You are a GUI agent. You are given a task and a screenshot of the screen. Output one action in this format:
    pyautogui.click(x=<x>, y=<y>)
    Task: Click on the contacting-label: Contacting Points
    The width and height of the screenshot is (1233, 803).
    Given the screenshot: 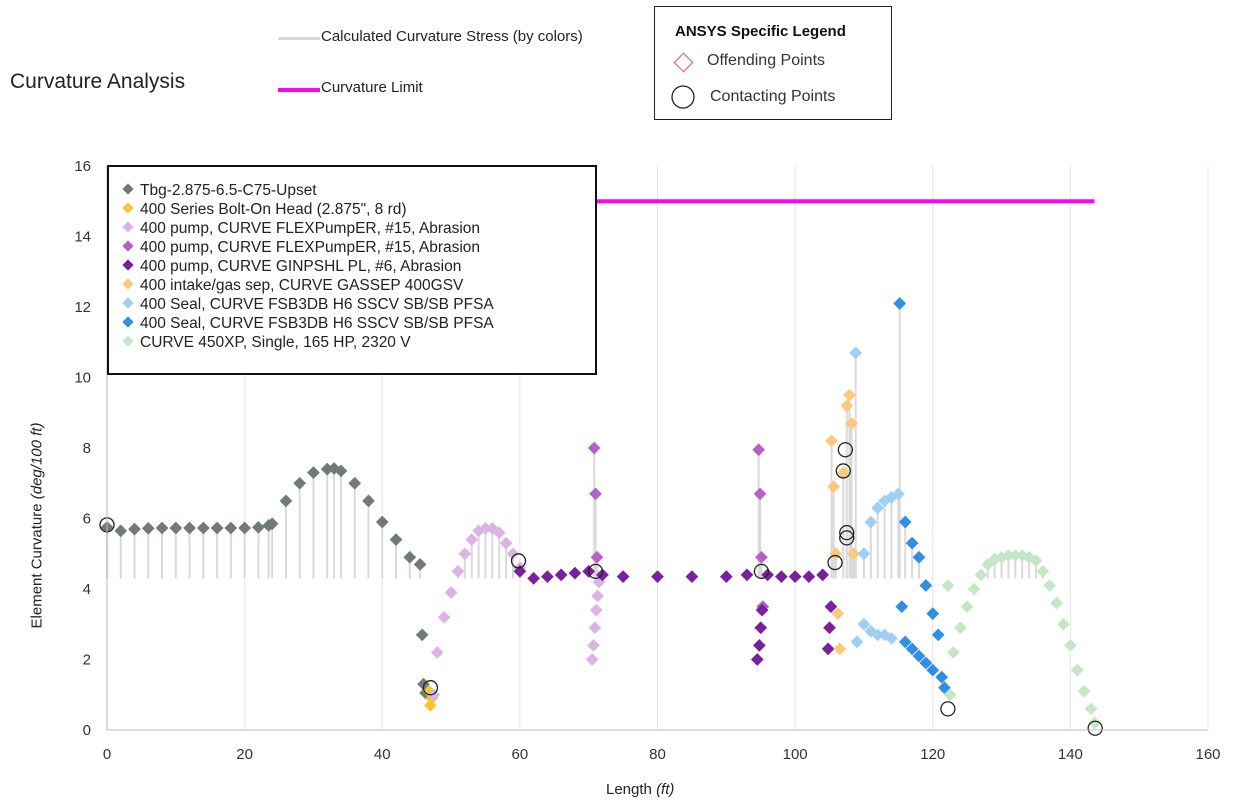 What is the action you would take?
    pyautogui.click(x=773, y=96)
    